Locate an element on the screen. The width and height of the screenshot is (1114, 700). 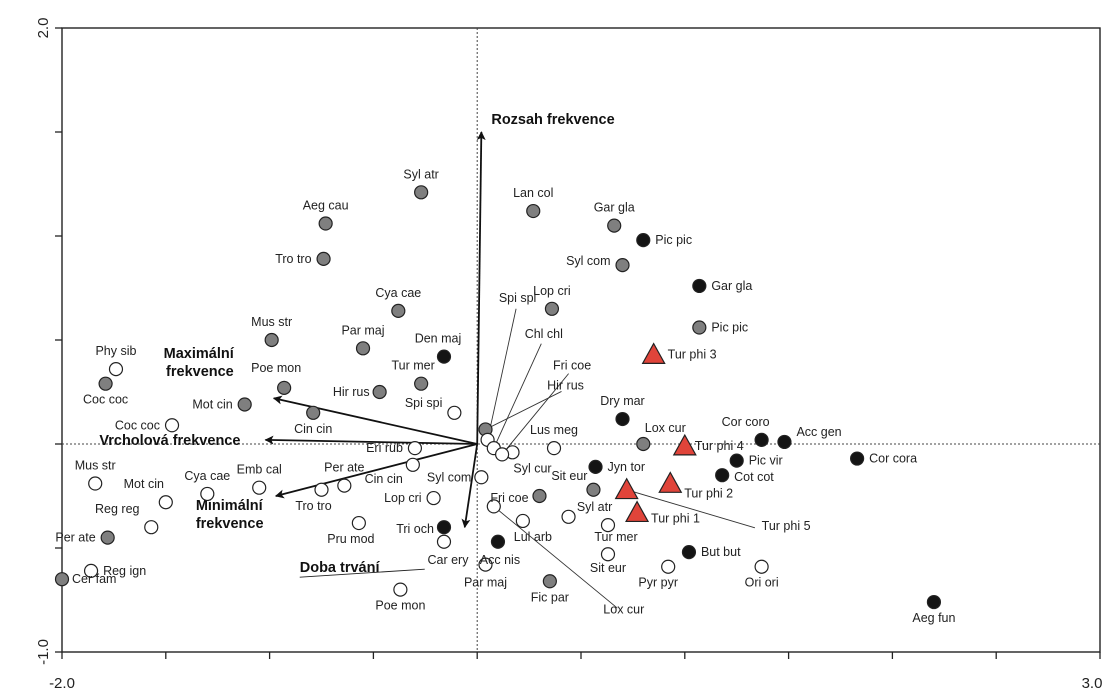
point-tur-phi-3-marker is located at coordinates (653, 353).